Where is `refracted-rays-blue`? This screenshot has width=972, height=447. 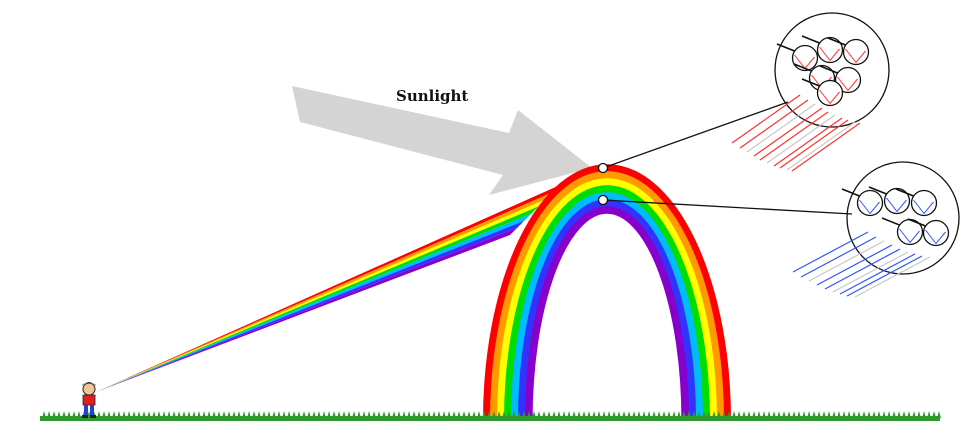
refracted-rays-blue is located at coordinates (861, 264).